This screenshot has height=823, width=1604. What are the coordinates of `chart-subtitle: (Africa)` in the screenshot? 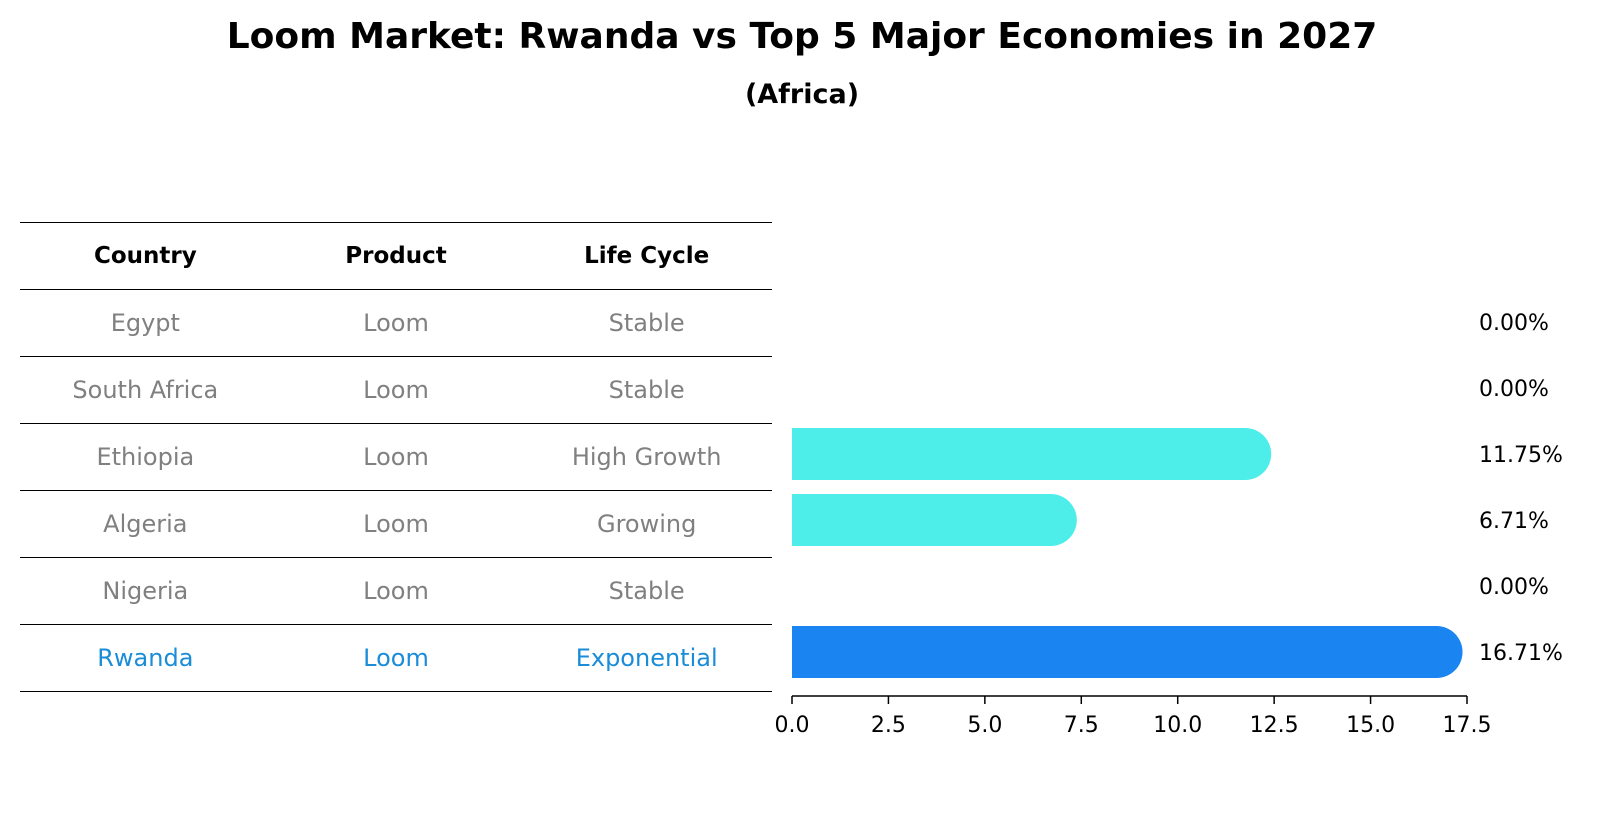 It's located at (802, 94).